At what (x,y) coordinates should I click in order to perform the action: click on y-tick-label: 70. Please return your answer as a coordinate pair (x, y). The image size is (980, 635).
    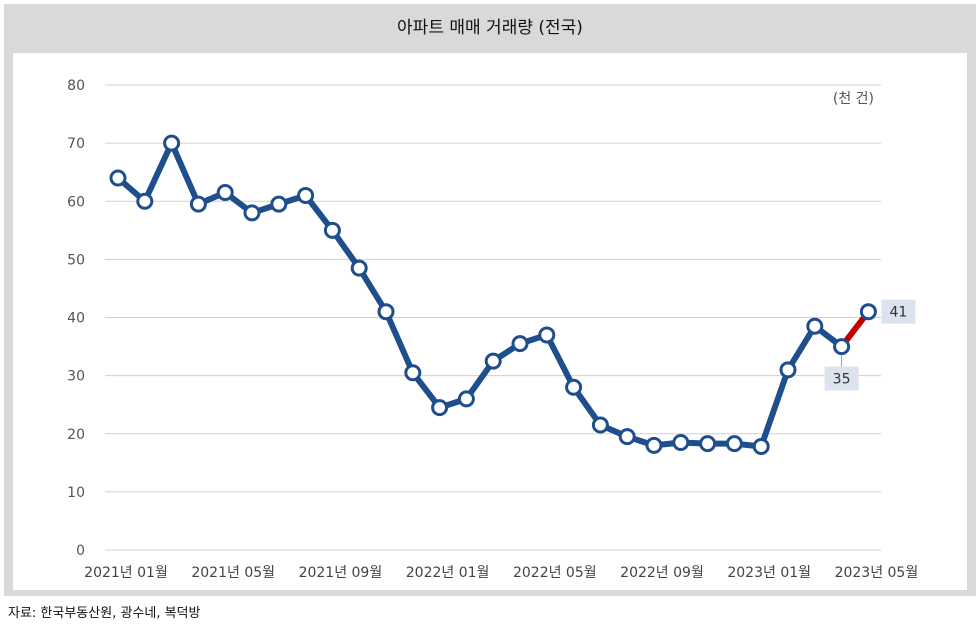
    Looking at the image, I should click on (76, 144).